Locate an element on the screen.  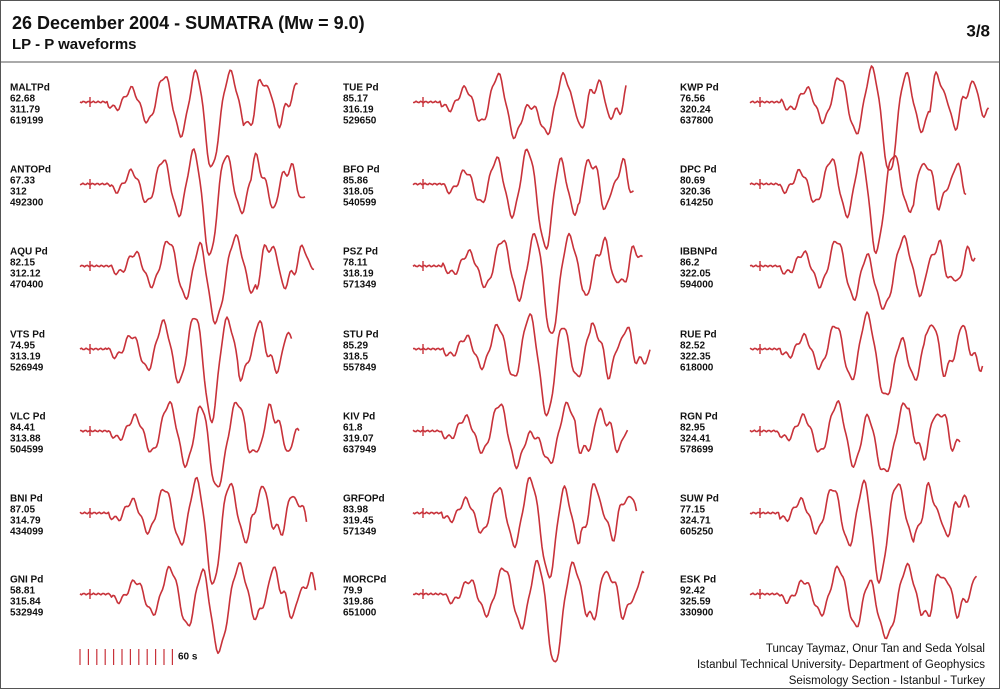
station-value: 85.86 is located at coordinates (355, 181).